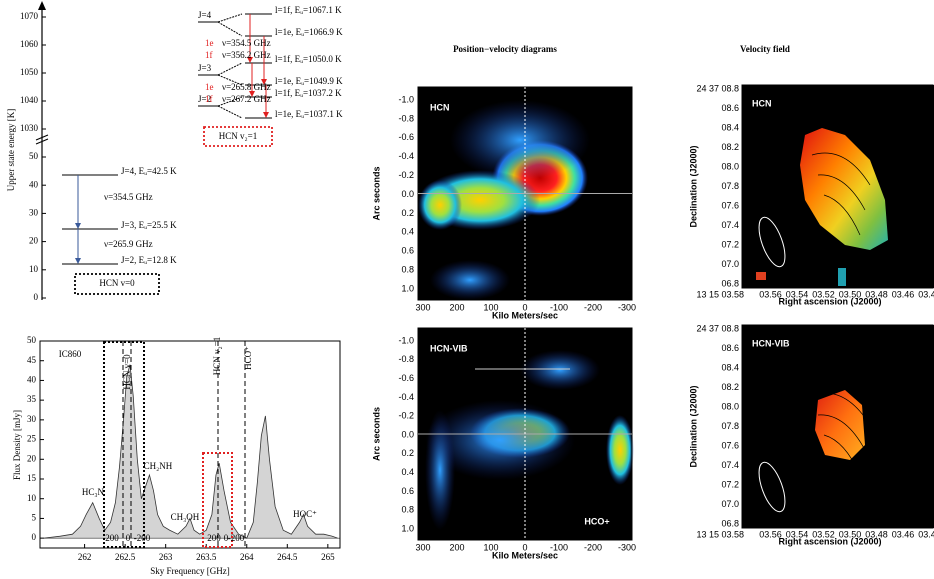 The image size is (934, 579). What do you see at coordinates (32, 379) in the screenshot?
I see `y-tick-label: 40` at bounding box center [32, 379].